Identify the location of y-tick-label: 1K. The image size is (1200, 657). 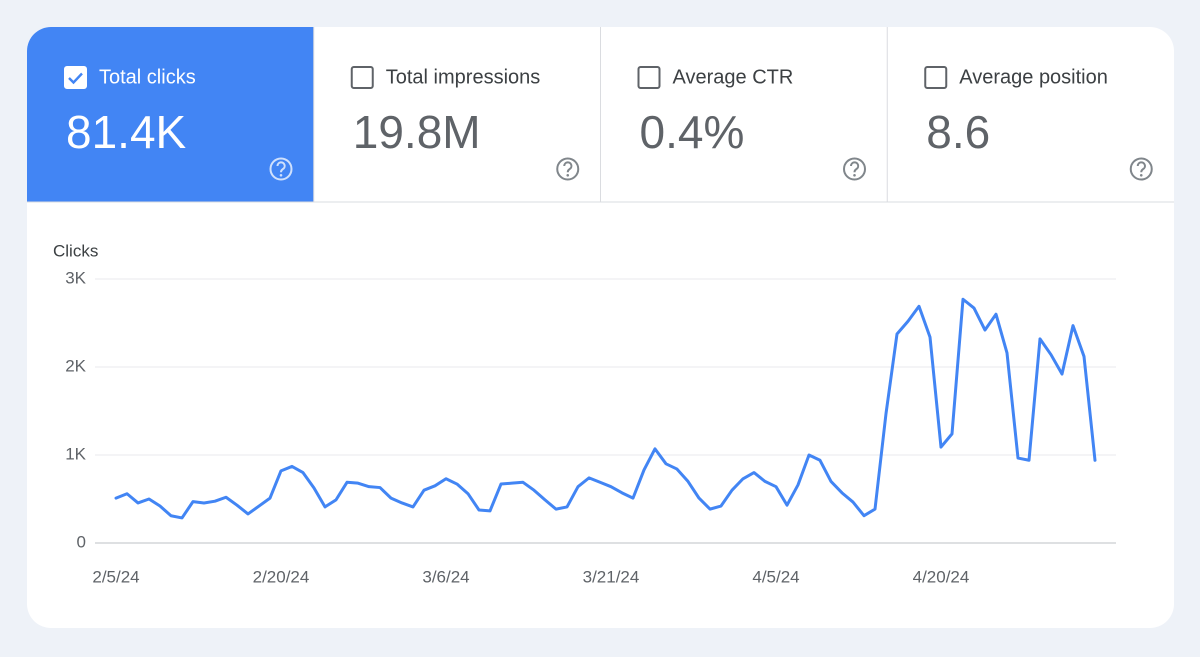
(75, 453).